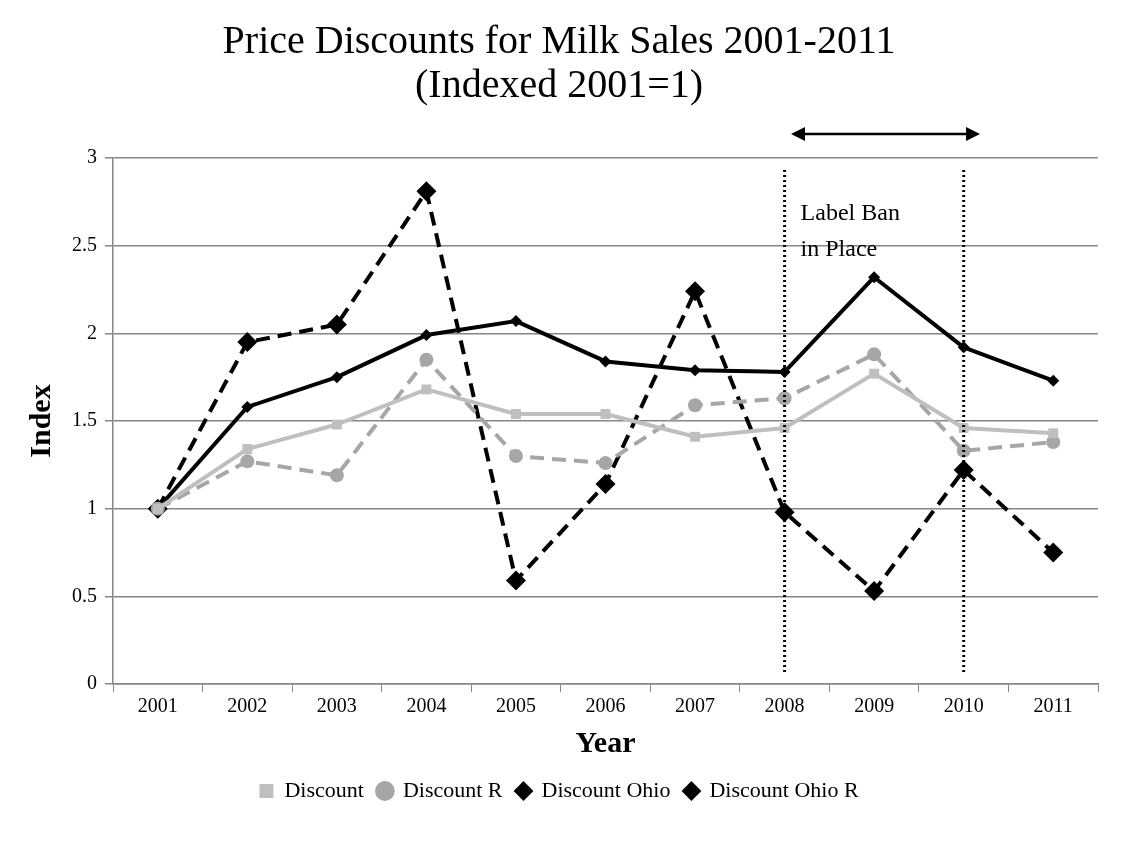  Describe the element at coordinates (39, 421) in the screenshot. I see `y-axis-title: Index` at that location.